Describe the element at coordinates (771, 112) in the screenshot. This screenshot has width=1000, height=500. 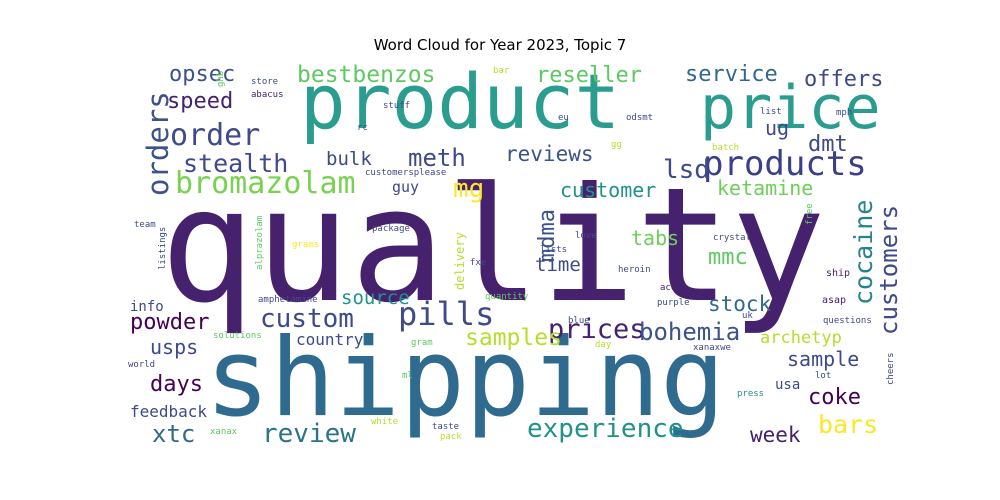
I see `word-list: list` at that location.